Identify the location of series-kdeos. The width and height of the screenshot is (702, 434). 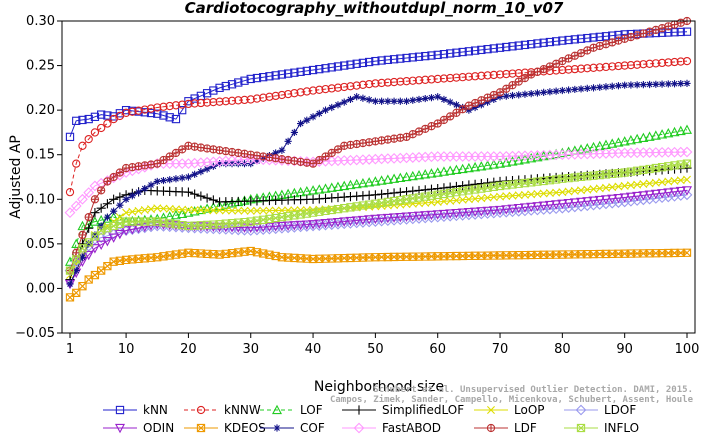
(378, 274).